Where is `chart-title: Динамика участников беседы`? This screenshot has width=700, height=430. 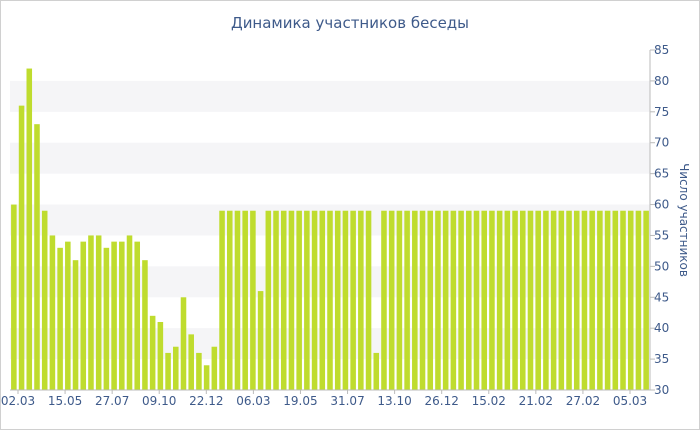 chart-title: Динамика участников беседы is located at coordinates (350, 23).